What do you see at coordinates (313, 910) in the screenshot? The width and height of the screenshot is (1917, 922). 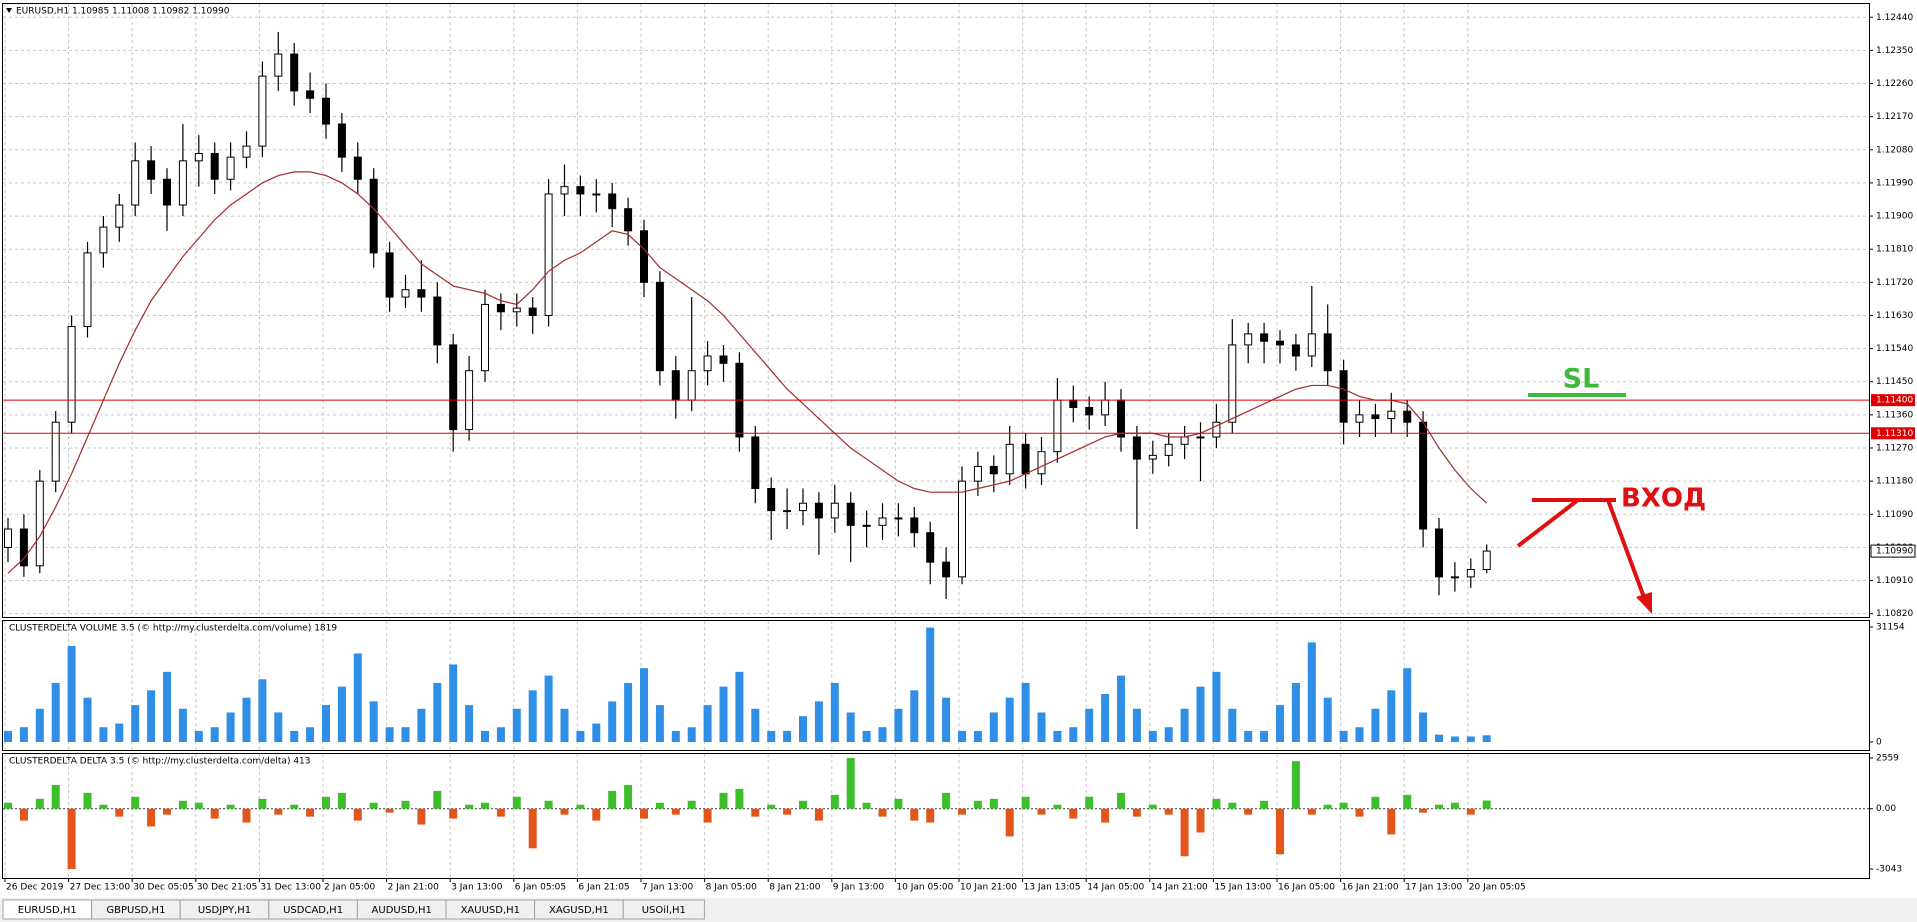 I see `tab-label: USDCAD,H1` at bounding box center [313, 910].